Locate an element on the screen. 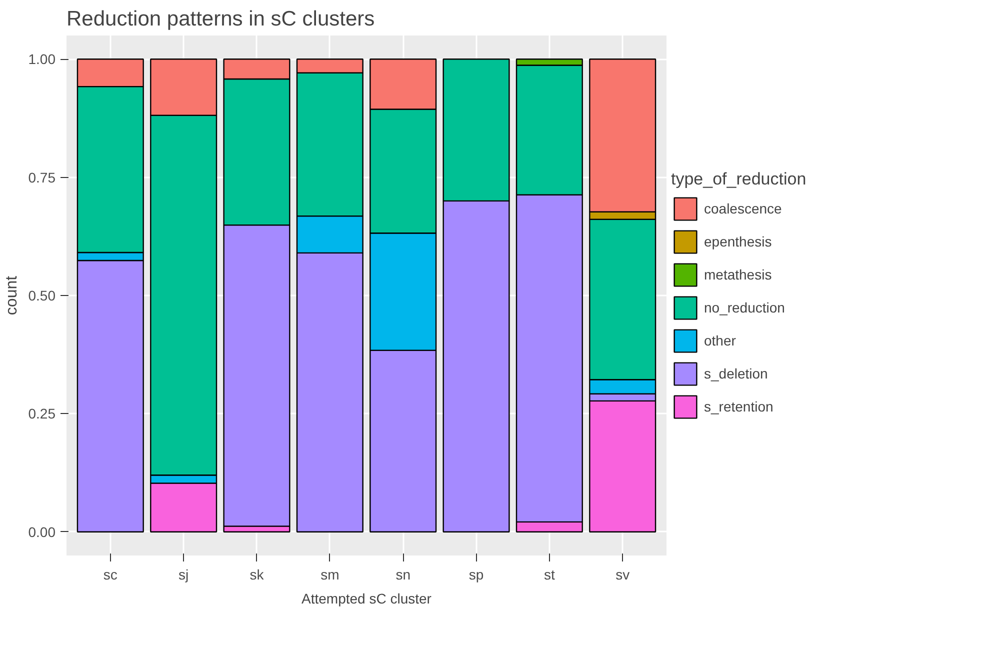 The width and height of the screenshot is (983, 653). legend-label: coalescence is located at coordinates (743, 209).